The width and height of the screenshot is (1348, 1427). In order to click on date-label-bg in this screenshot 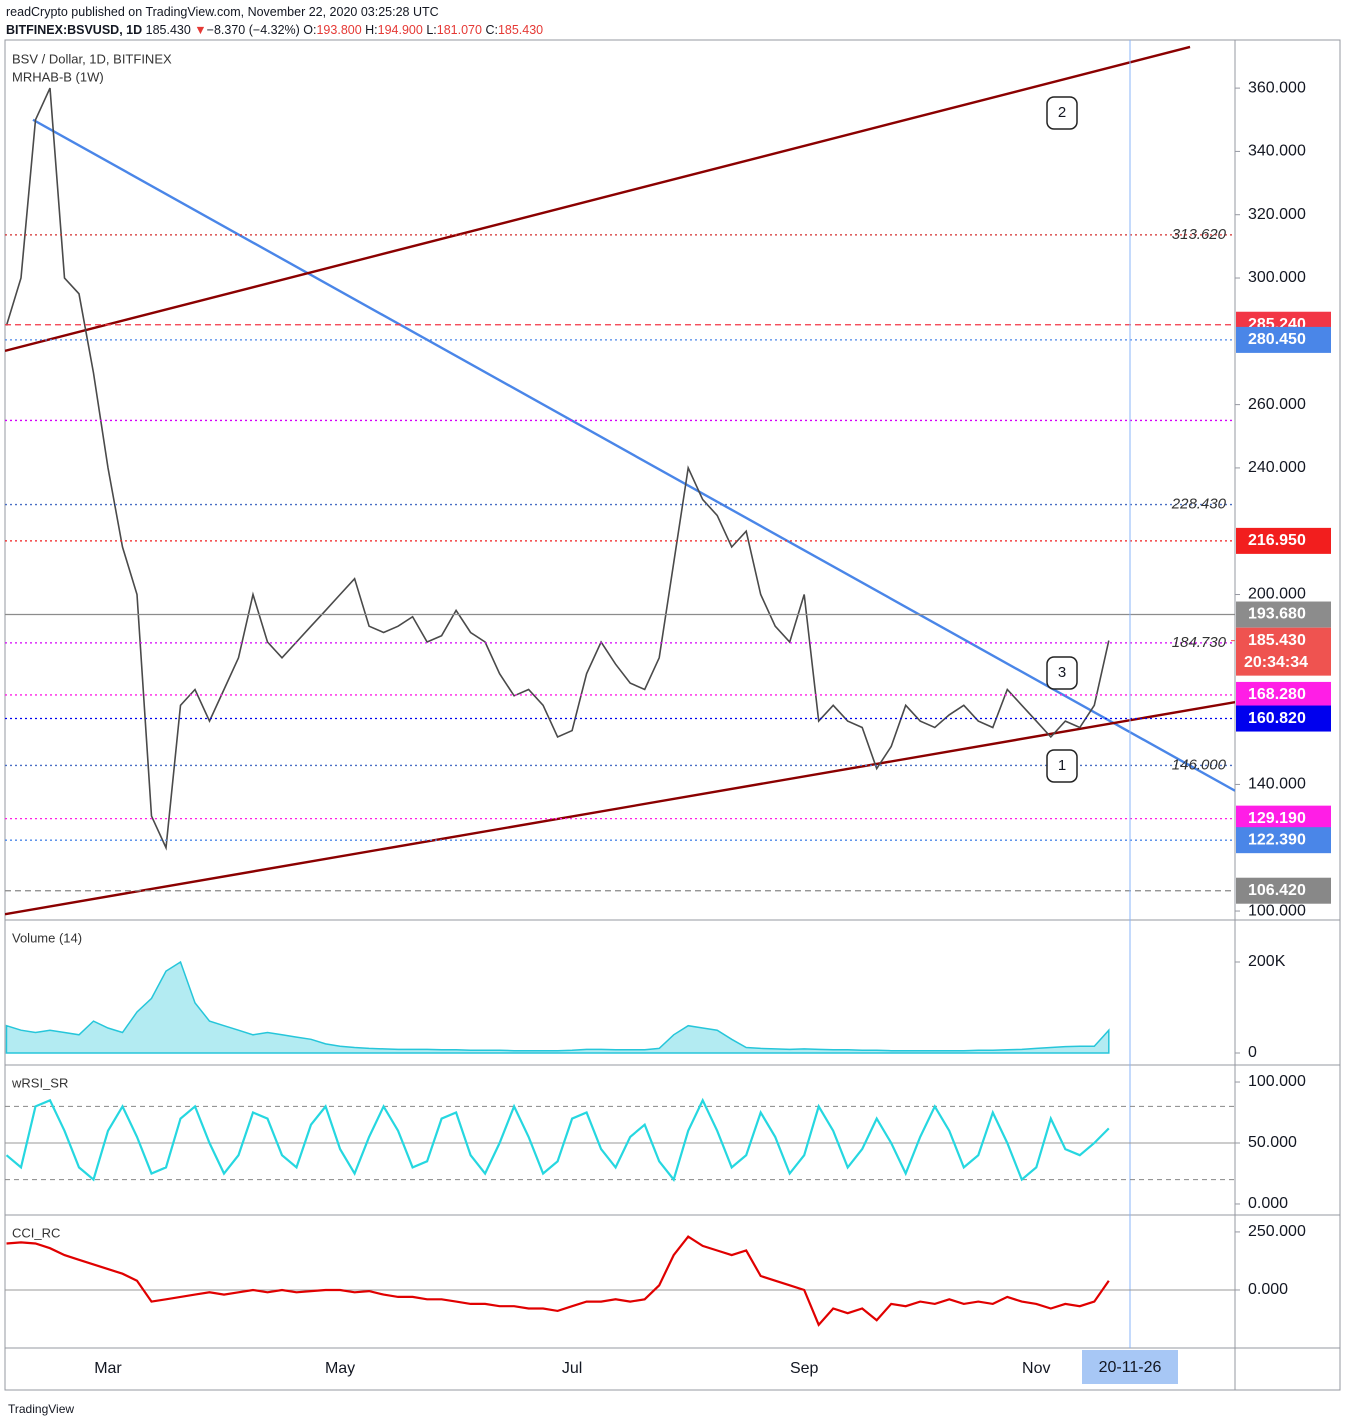, I will do `click(1130, 1367)`.